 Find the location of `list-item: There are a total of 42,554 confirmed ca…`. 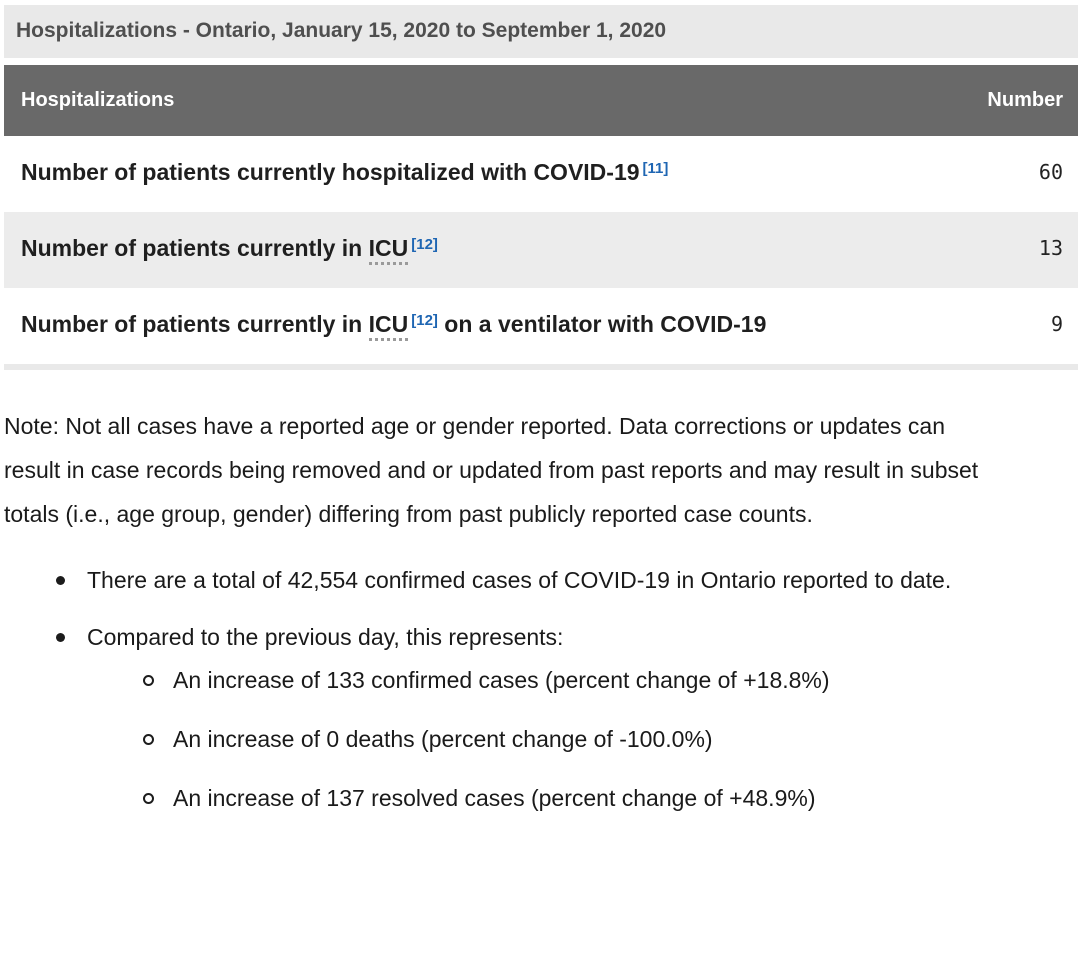

list-item: There are a total of 42,554 confirmed ca… is located at coordinates (524, 580).